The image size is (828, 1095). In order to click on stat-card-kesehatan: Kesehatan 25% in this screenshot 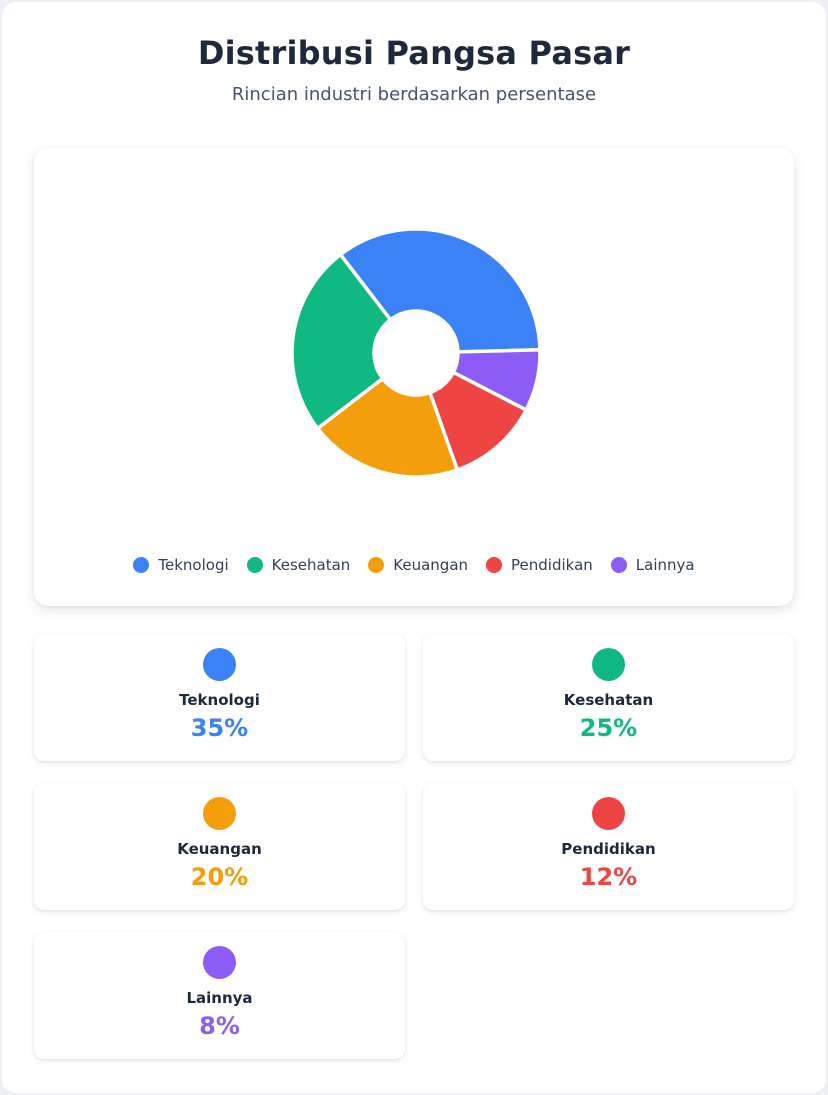, I will do `click(608, 697)`.